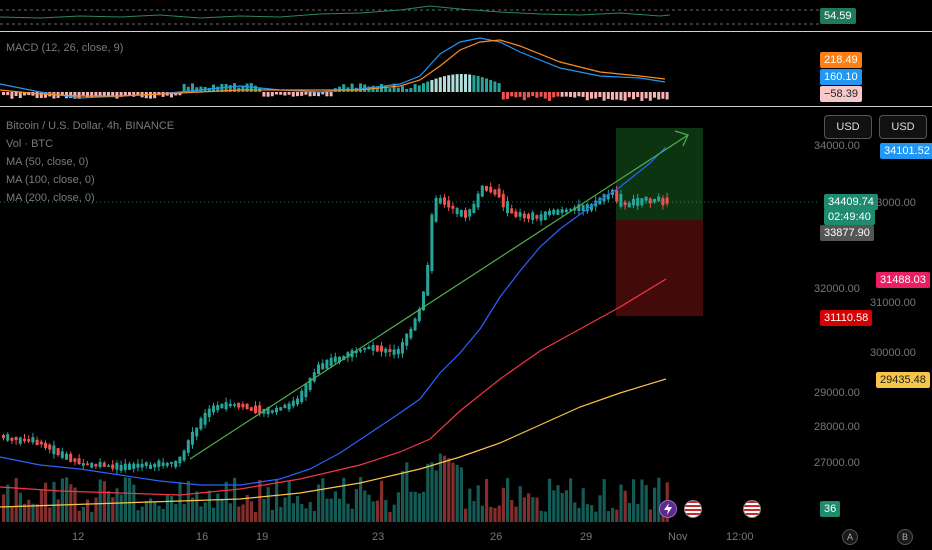 This screenshot has height=550, width=932. I want to click on auto-scale-button: A, so click(850, 537).